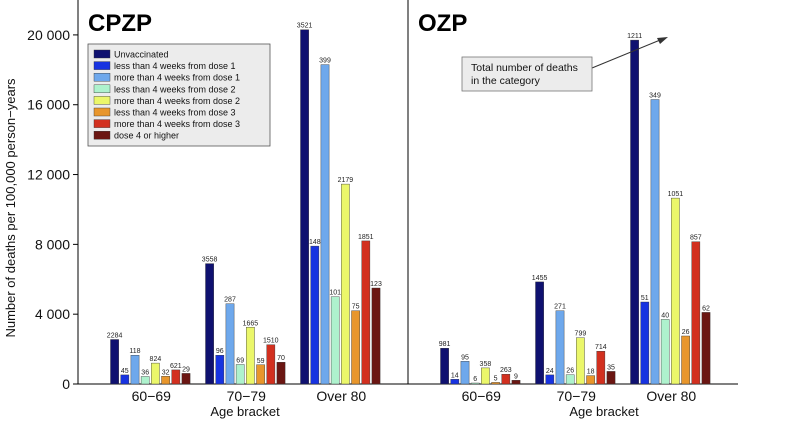 The height and width of the screenshot is (425, 800). What do you see at coordinates (550, 371) in the screenshot?
I see `bar-value-label: 24` at bounding box center [550, 371].